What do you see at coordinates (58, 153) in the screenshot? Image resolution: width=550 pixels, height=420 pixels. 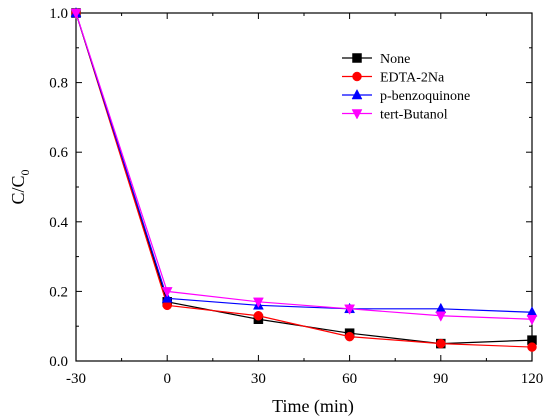 I see `y-tick-label: 0.6` at bounding box center [58, 153].